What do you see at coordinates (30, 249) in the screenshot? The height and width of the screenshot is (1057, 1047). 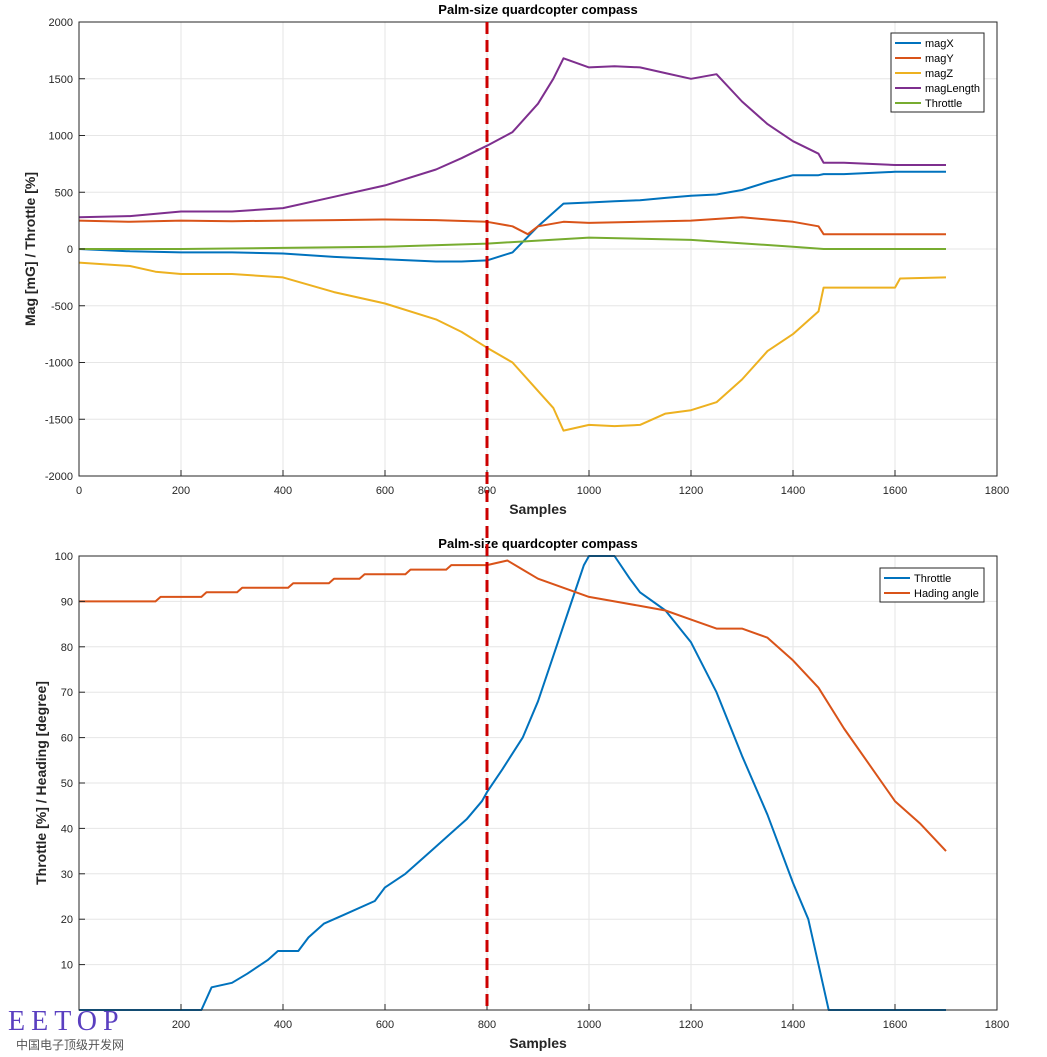 I see `top-y-axis-label: Mag [mG] / Throttle [%]` at bounding box center [30, 249].